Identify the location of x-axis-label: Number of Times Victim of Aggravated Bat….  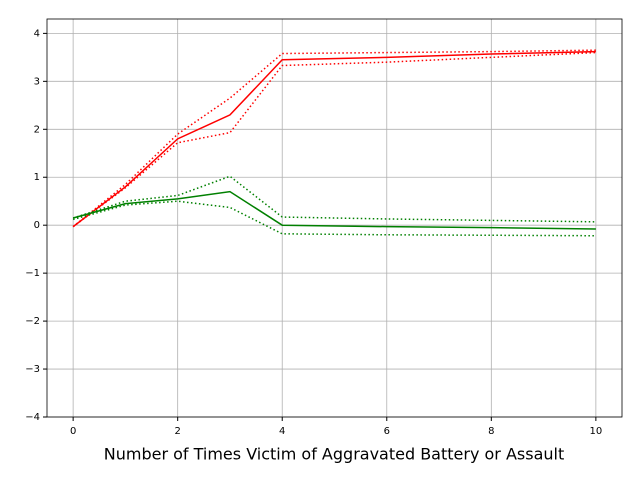
(334, 454).